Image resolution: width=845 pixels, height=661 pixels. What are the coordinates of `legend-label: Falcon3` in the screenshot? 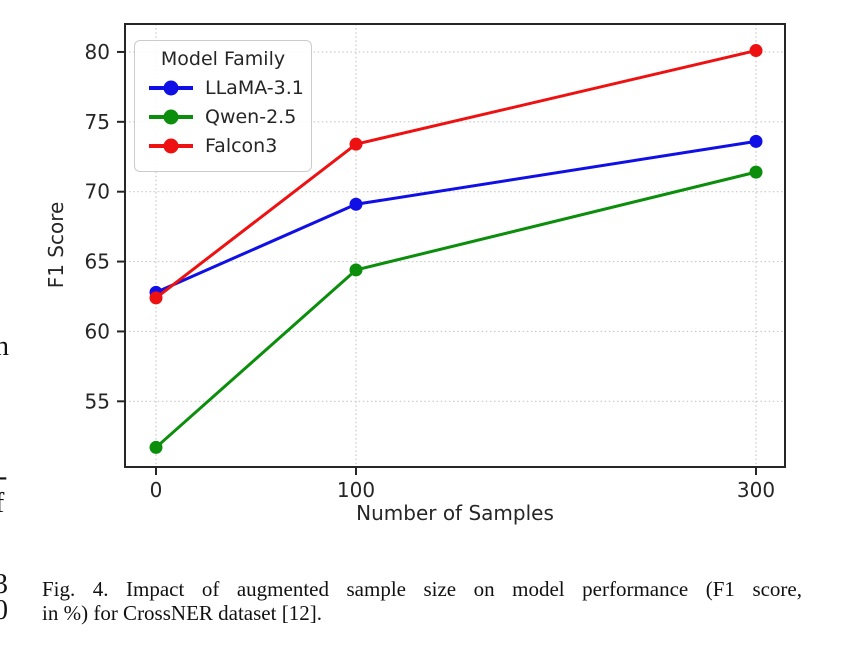 It's located at (241, 146).